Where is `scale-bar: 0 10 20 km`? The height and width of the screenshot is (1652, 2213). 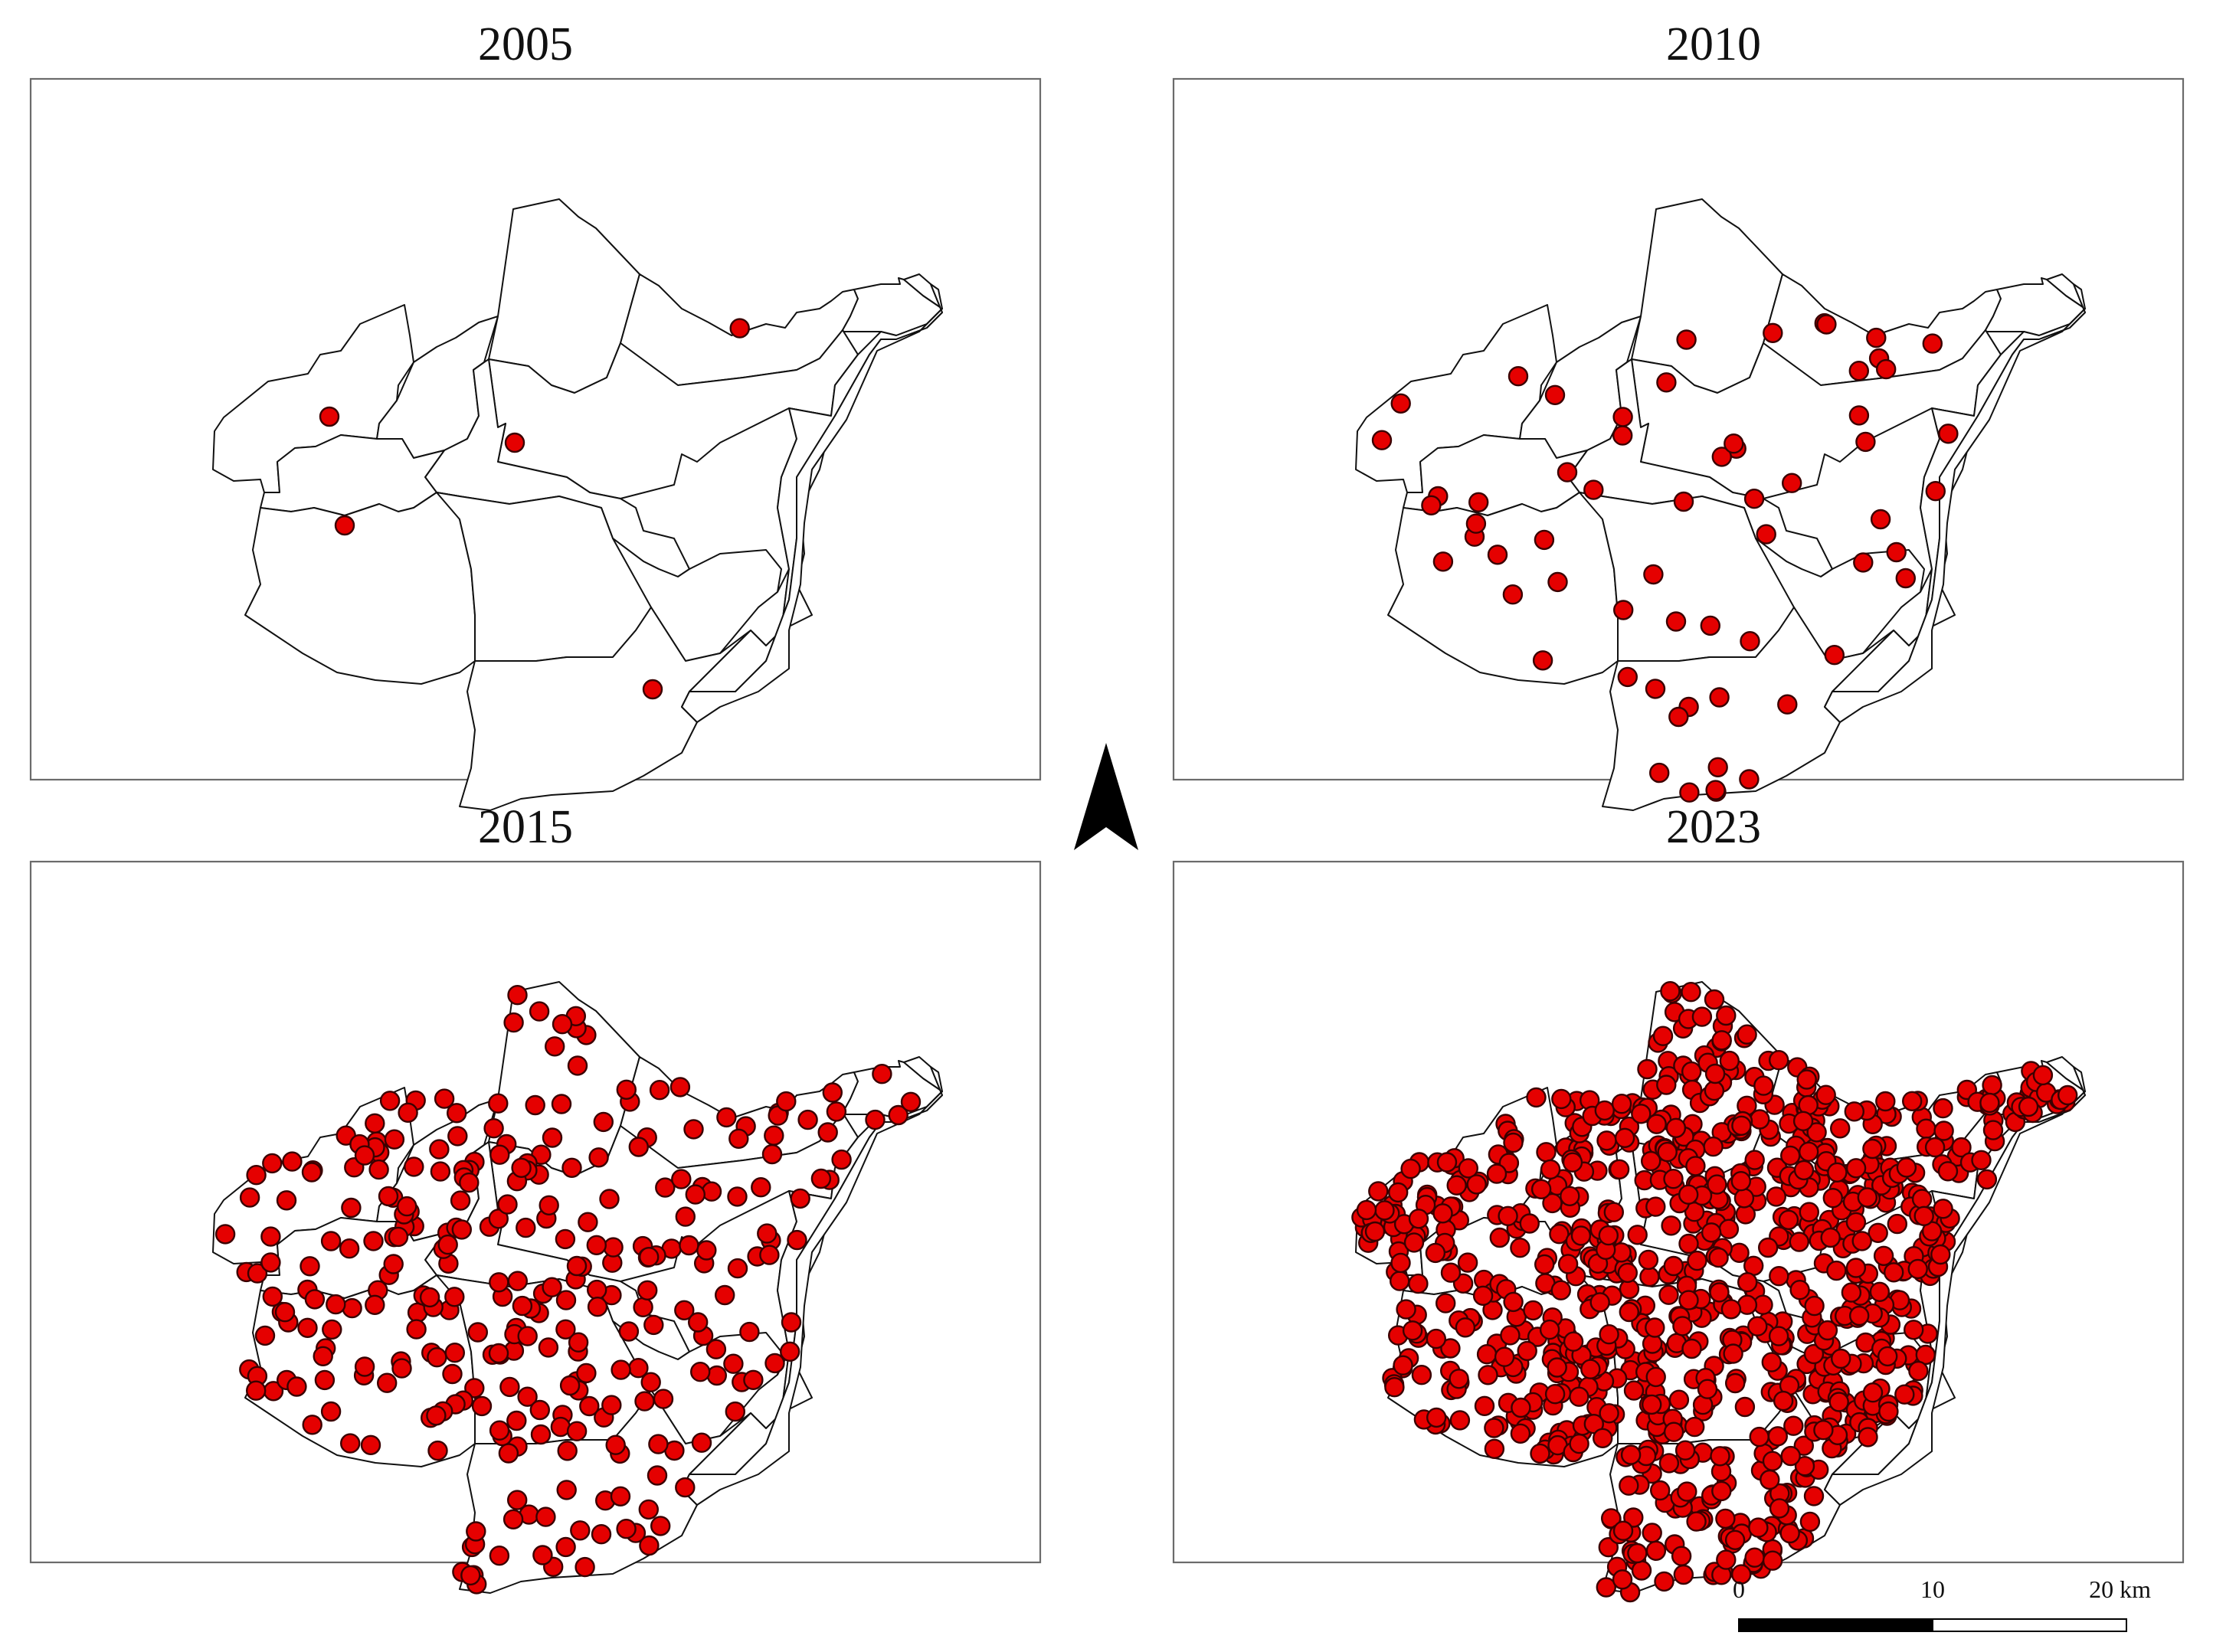
scale-bar: 0 10 20 km is located at coordinates (1942, 1603).